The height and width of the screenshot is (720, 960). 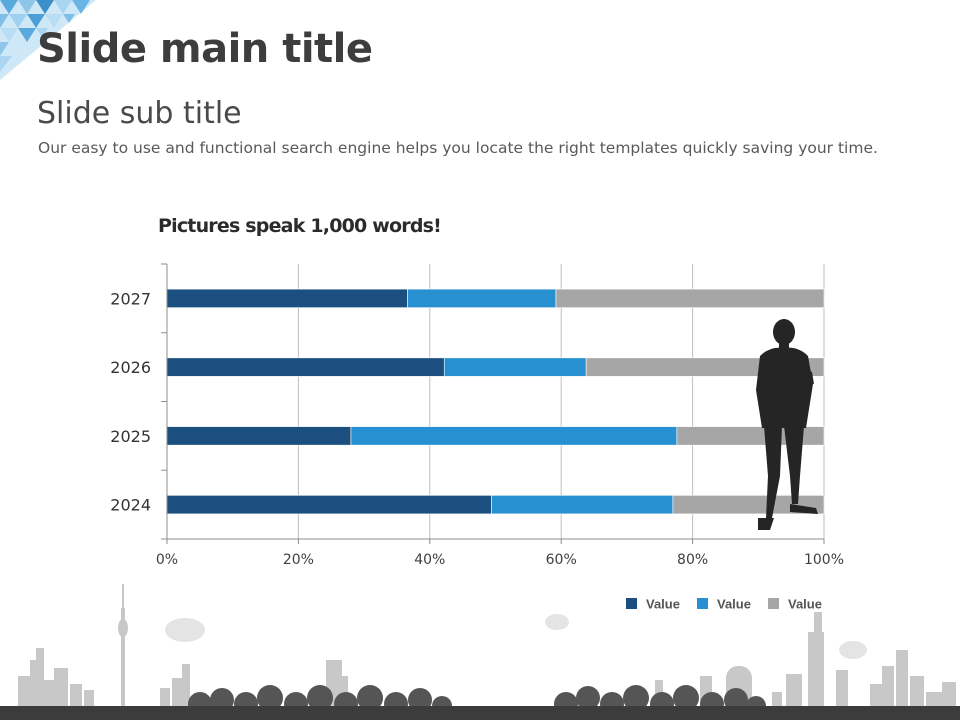 I want to click on slide-sub-title: Slide sub title, so click(x=139, y=113).